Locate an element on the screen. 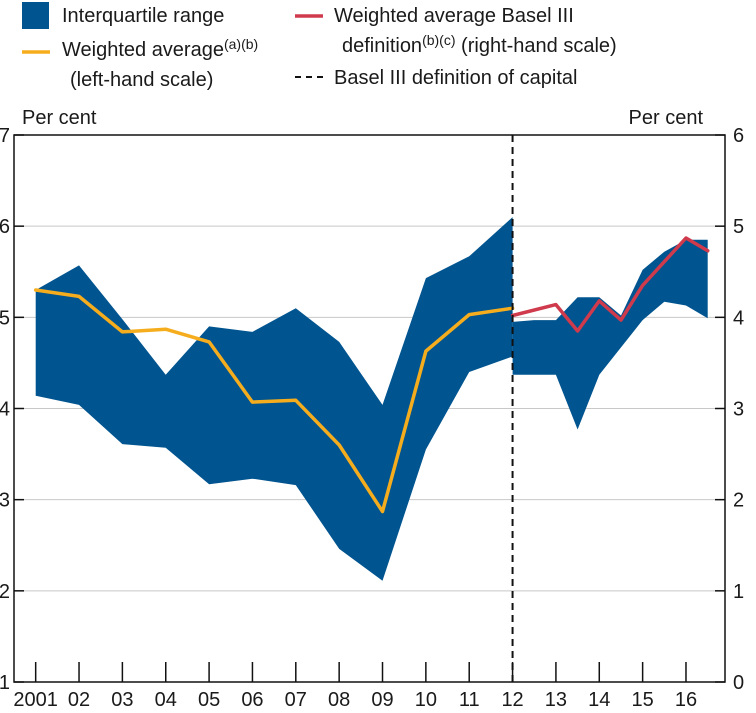  left-tick-label: 3 is located at coordinates (5, 501).